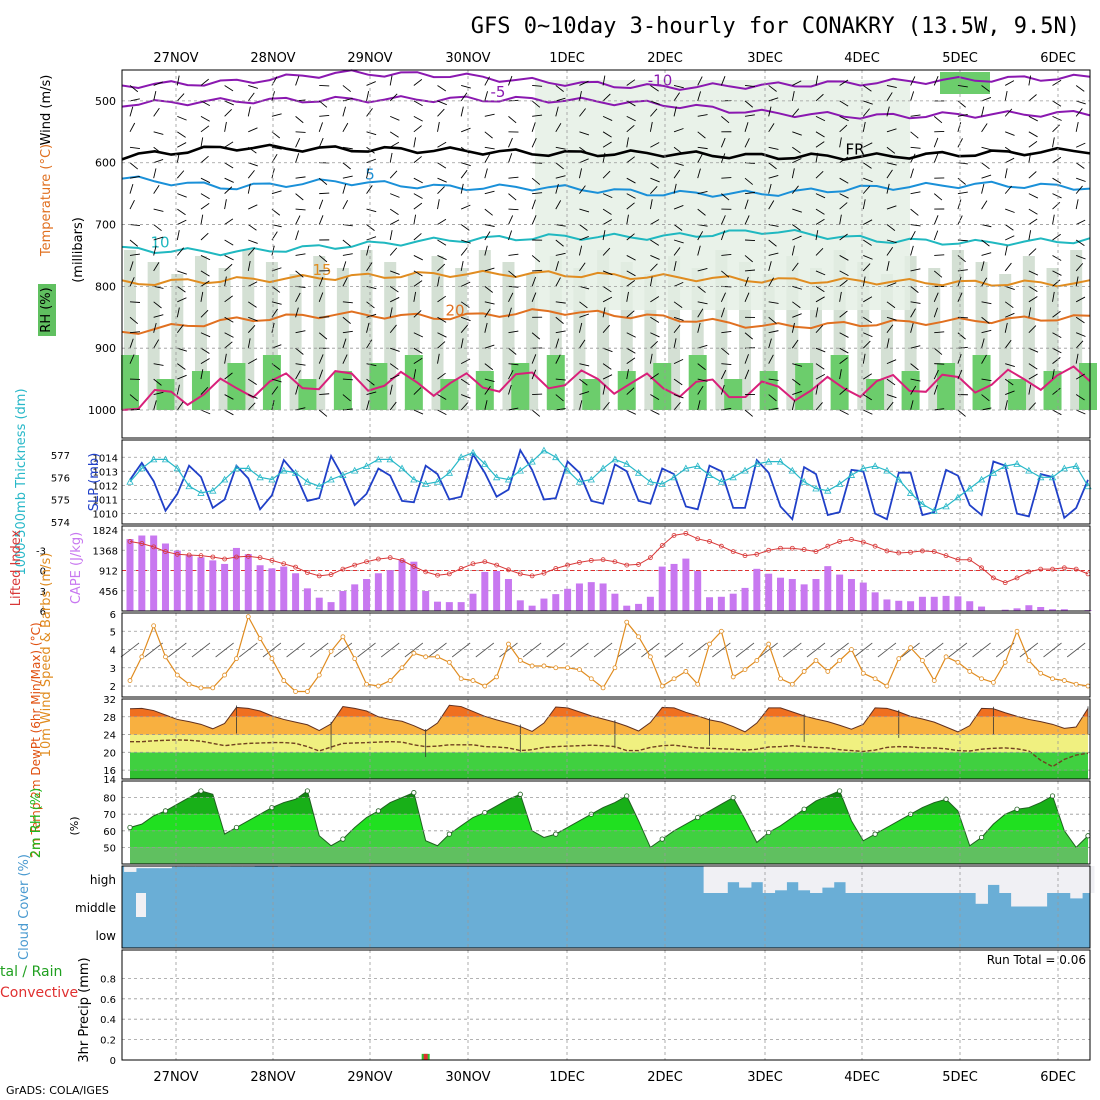  Describe the element at coordinates (609, 819) in the screenshot. I see `rh-line` at that location.